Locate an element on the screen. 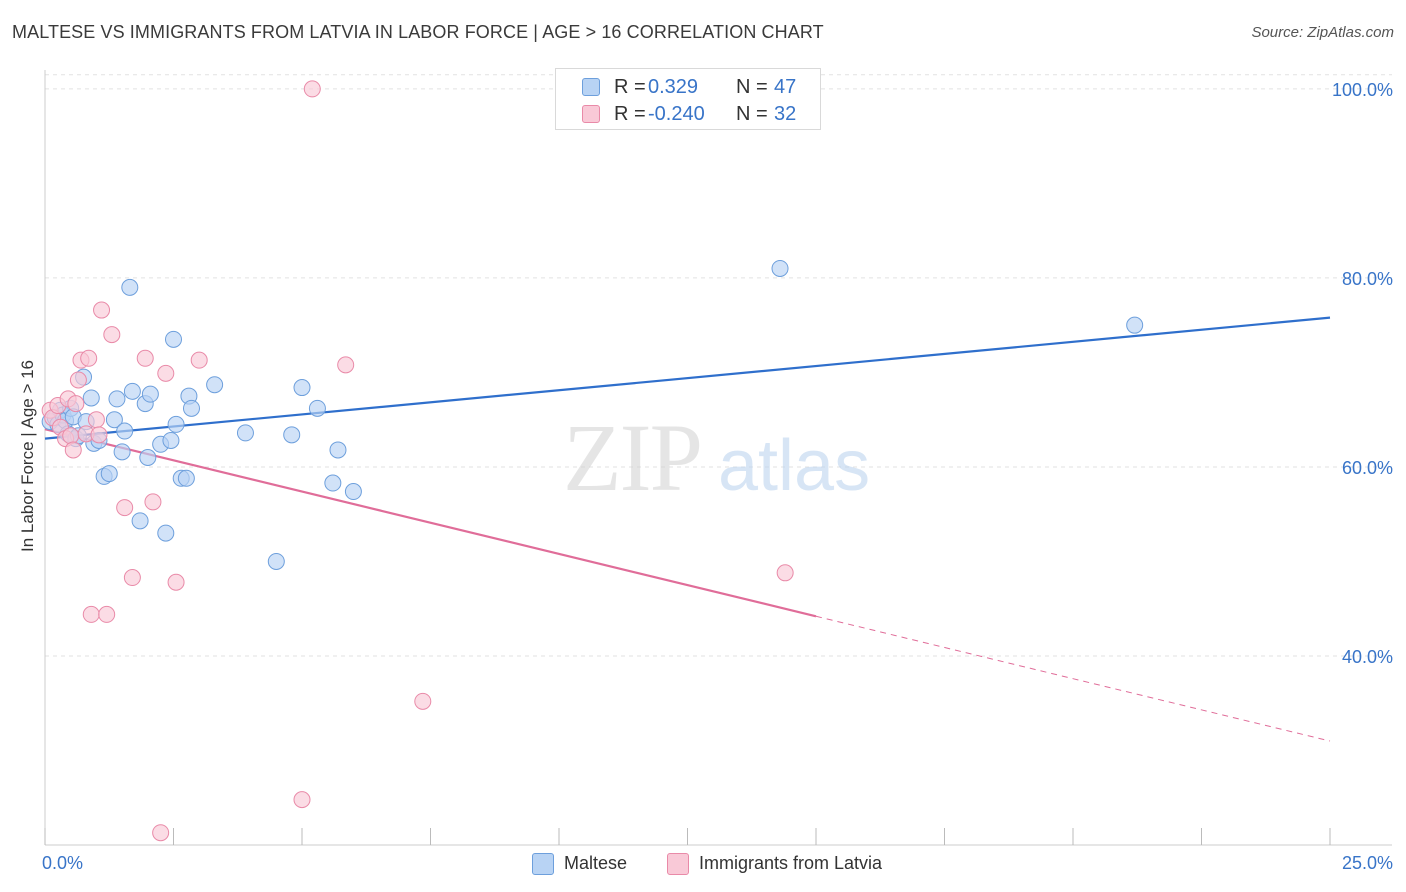 The width and height of the screenshot is (1406, 892). trend-line-maltese is located at coordinates (687, 378).